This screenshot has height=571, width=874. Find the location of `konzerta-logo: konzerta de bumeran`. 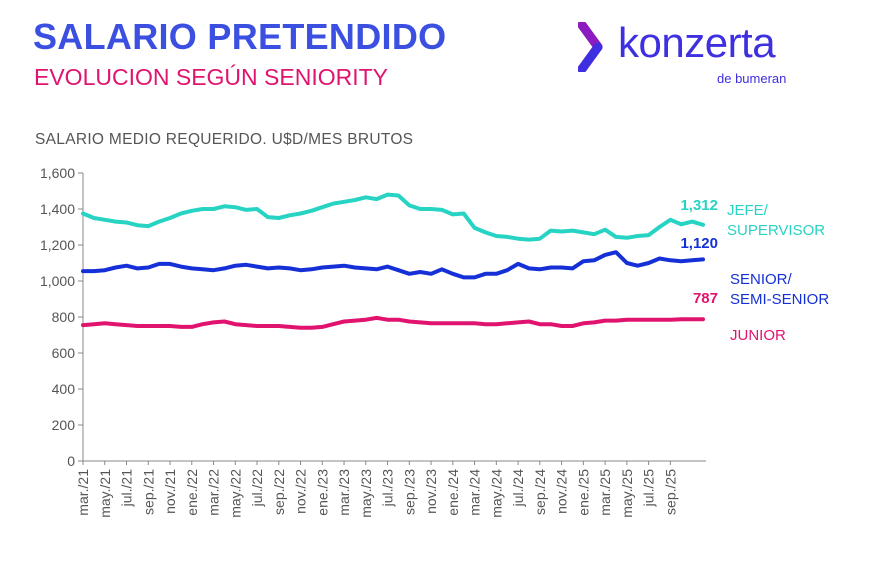

konzerta-logo: konzerta de bumeran is located at coordinates (698, 55).